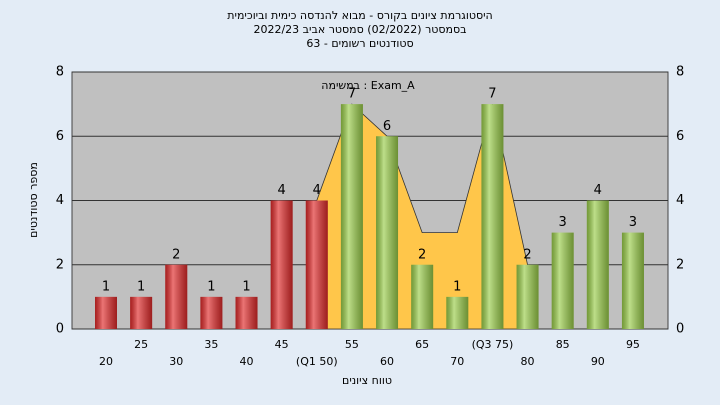  I want to click on x-tick-label: 90, so click(598, 361).